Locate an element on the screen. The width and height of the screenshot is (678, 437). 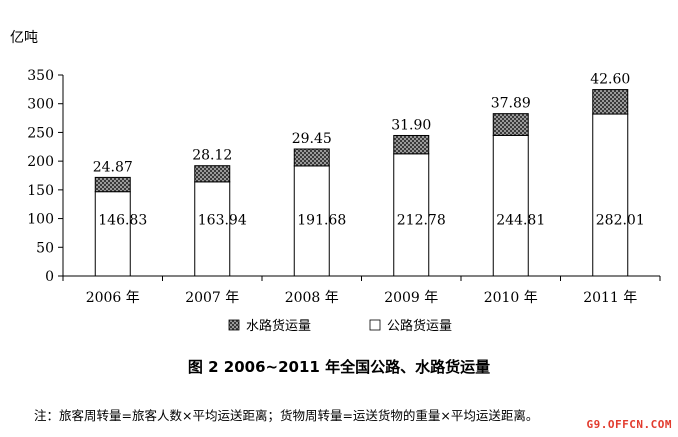
data-label-road: 282.01 is located at coordinates (620, 221).